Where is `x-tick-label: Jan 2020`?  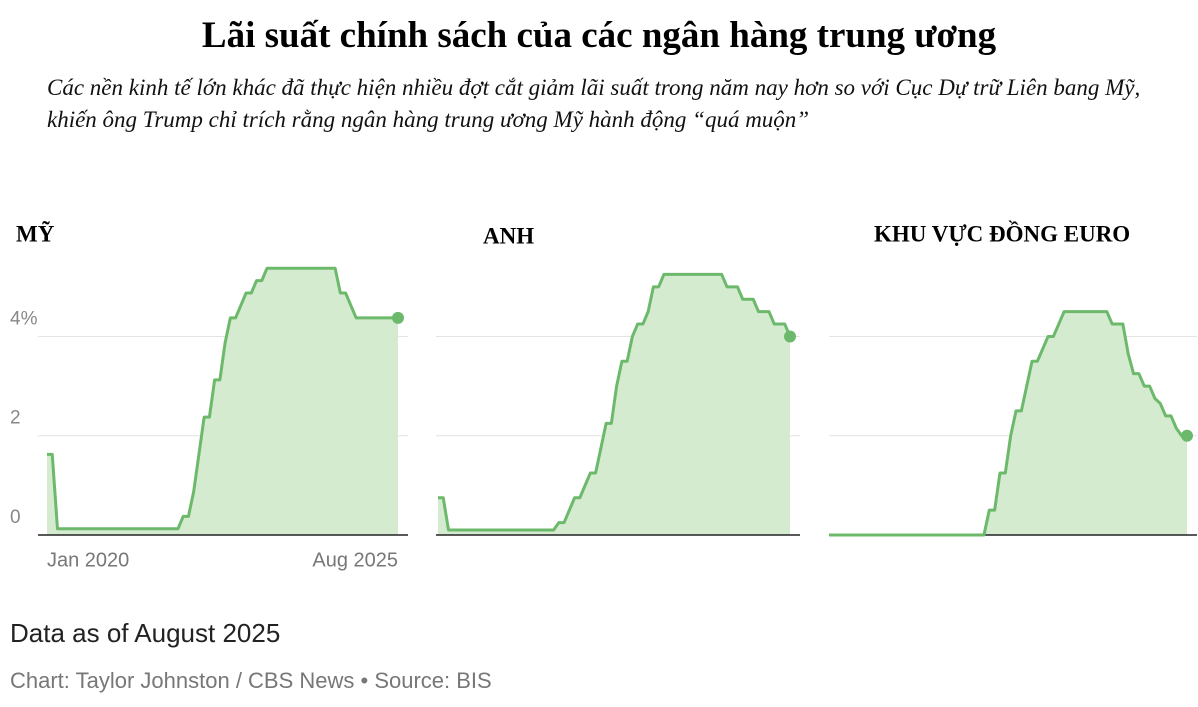 x-tick-label: Jan 2020 is located at coordinates (88, 560).